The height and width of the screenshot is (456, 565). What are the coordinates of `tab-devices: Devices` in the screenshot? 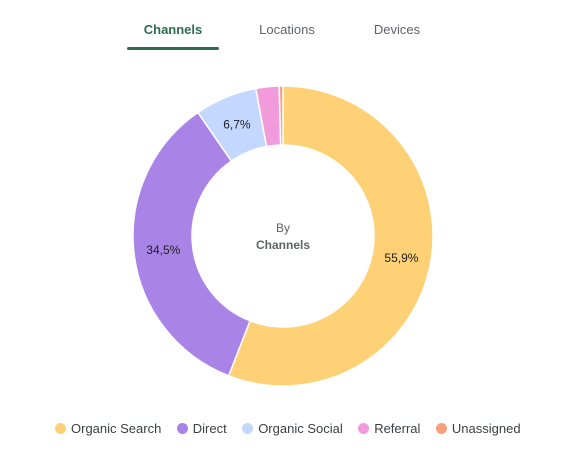 It's located at (397, 29).